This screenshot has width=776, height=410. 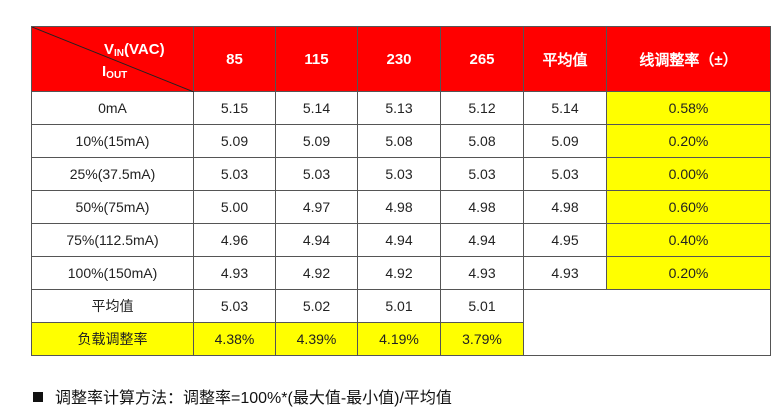 I want to click on table-row: 50%(75mA) 5.00 4.97 4.98 4.98 4.98 0.60%, so click(x=401, y=207).